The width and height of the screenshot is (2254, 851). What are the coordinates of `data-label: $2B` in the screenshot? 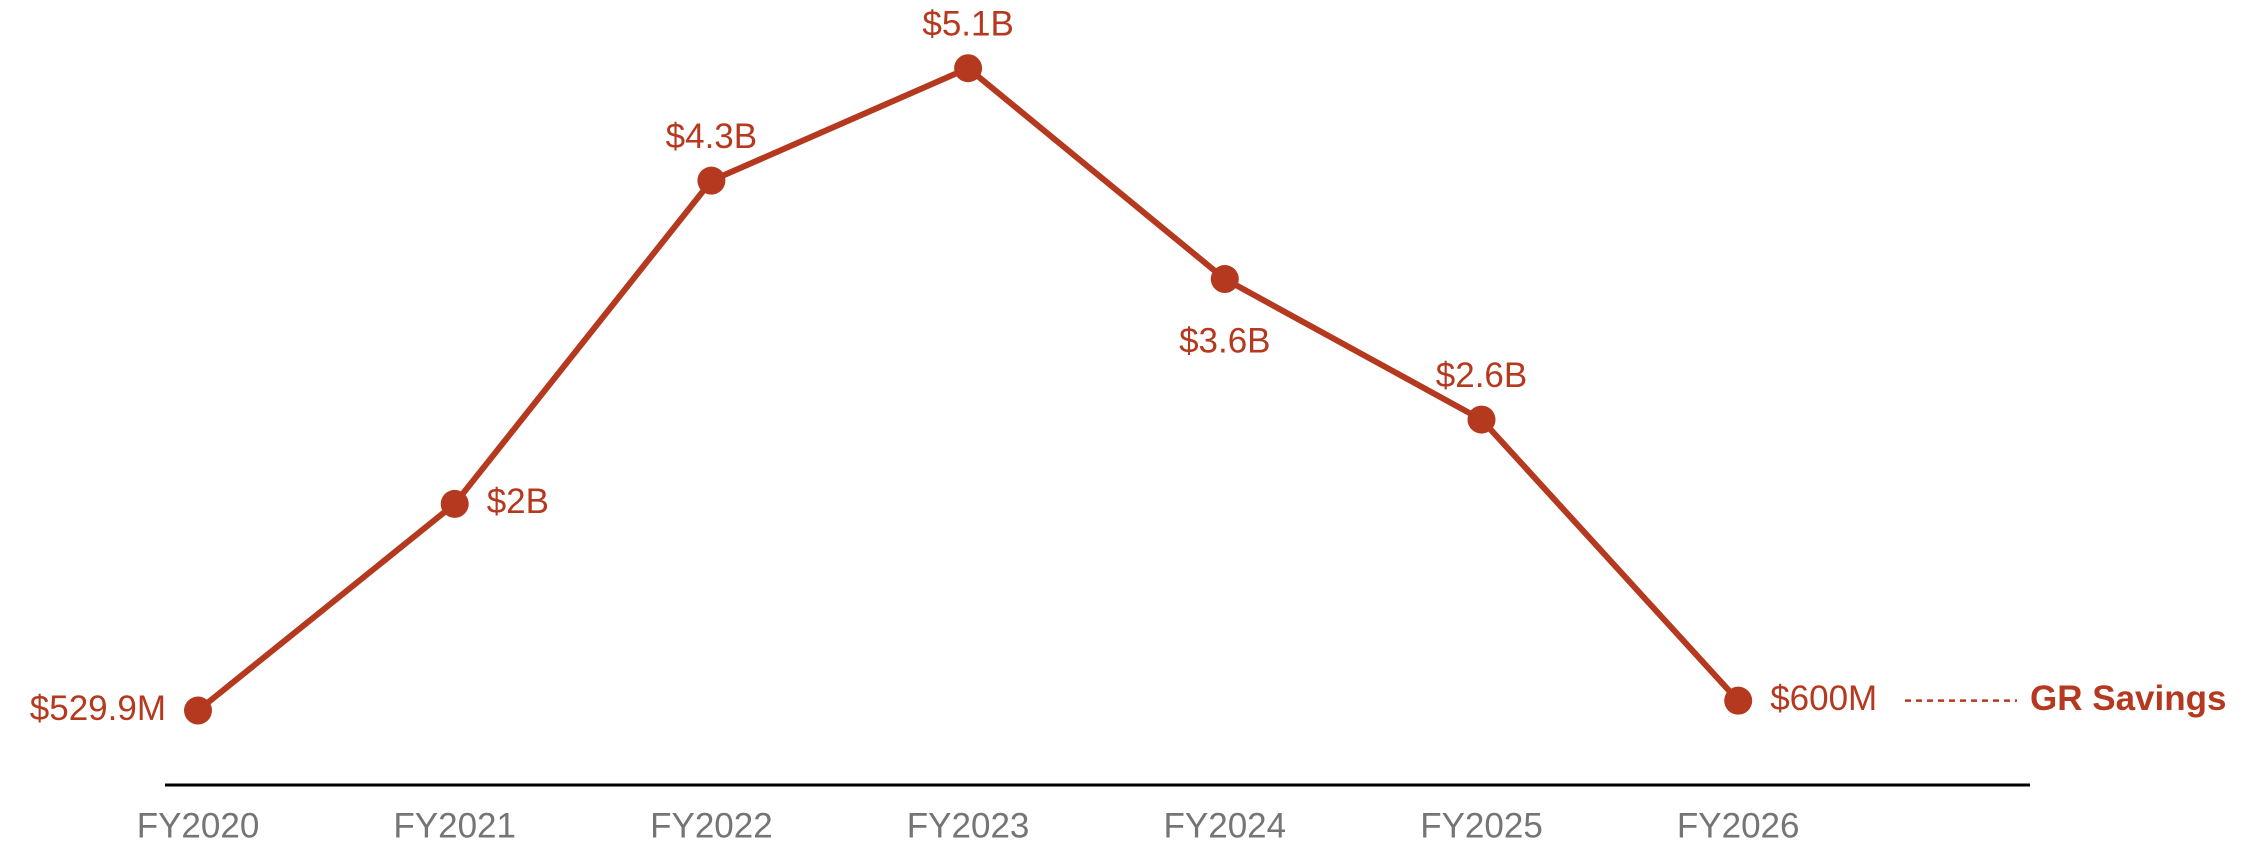 It's located at (518, 501).